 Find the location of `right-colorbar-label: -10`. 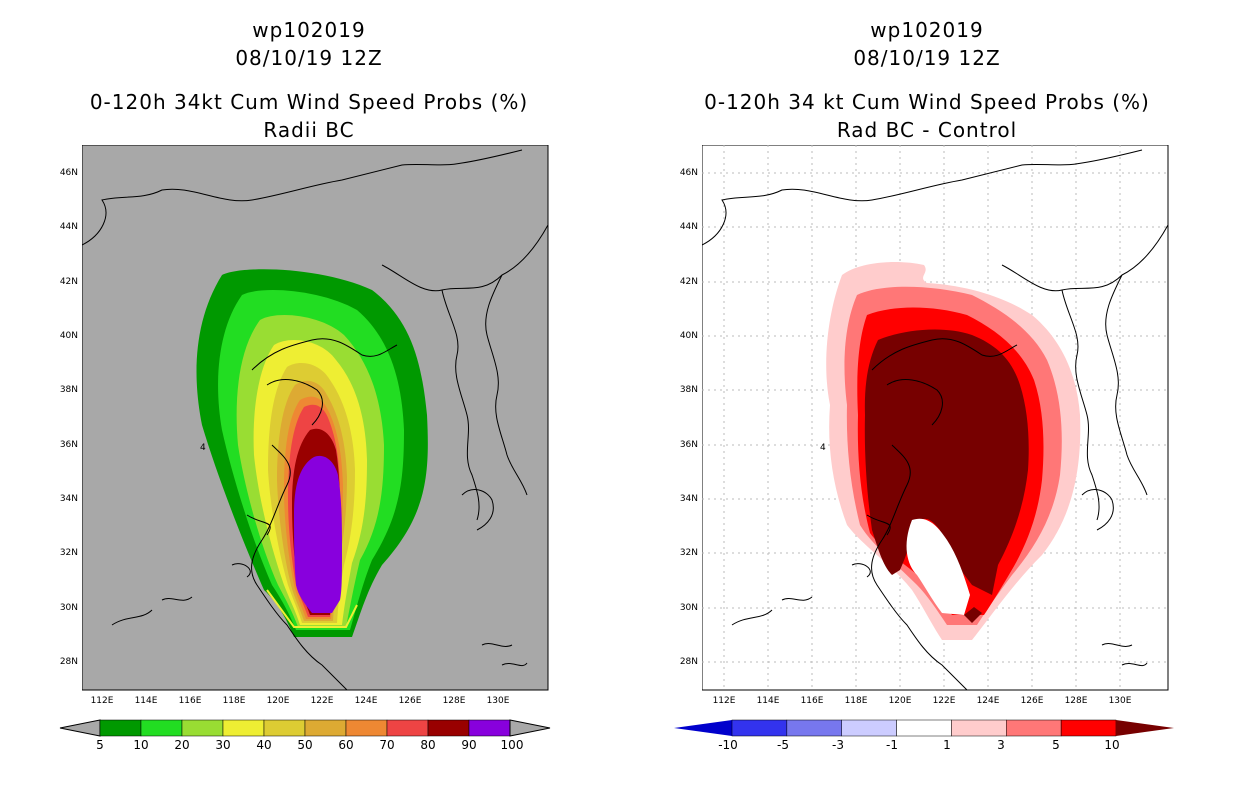

right-colorbar-label: -10 is located at coordinates (728, 745).